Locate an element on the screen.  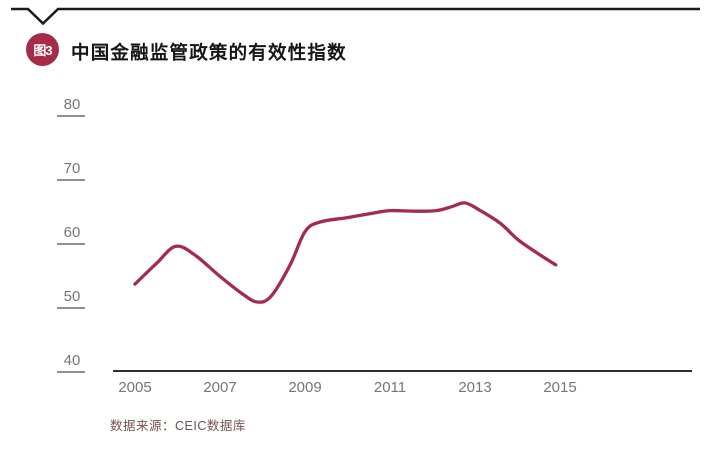
x-axis-line is located at coordinates (402, 371).